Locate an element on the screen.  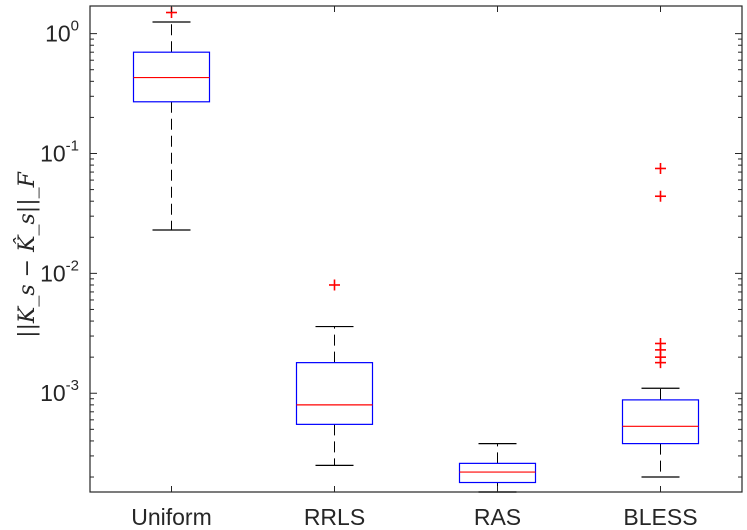
y-tick-label: 10⁻¹ is located at coordinates (59, 151).